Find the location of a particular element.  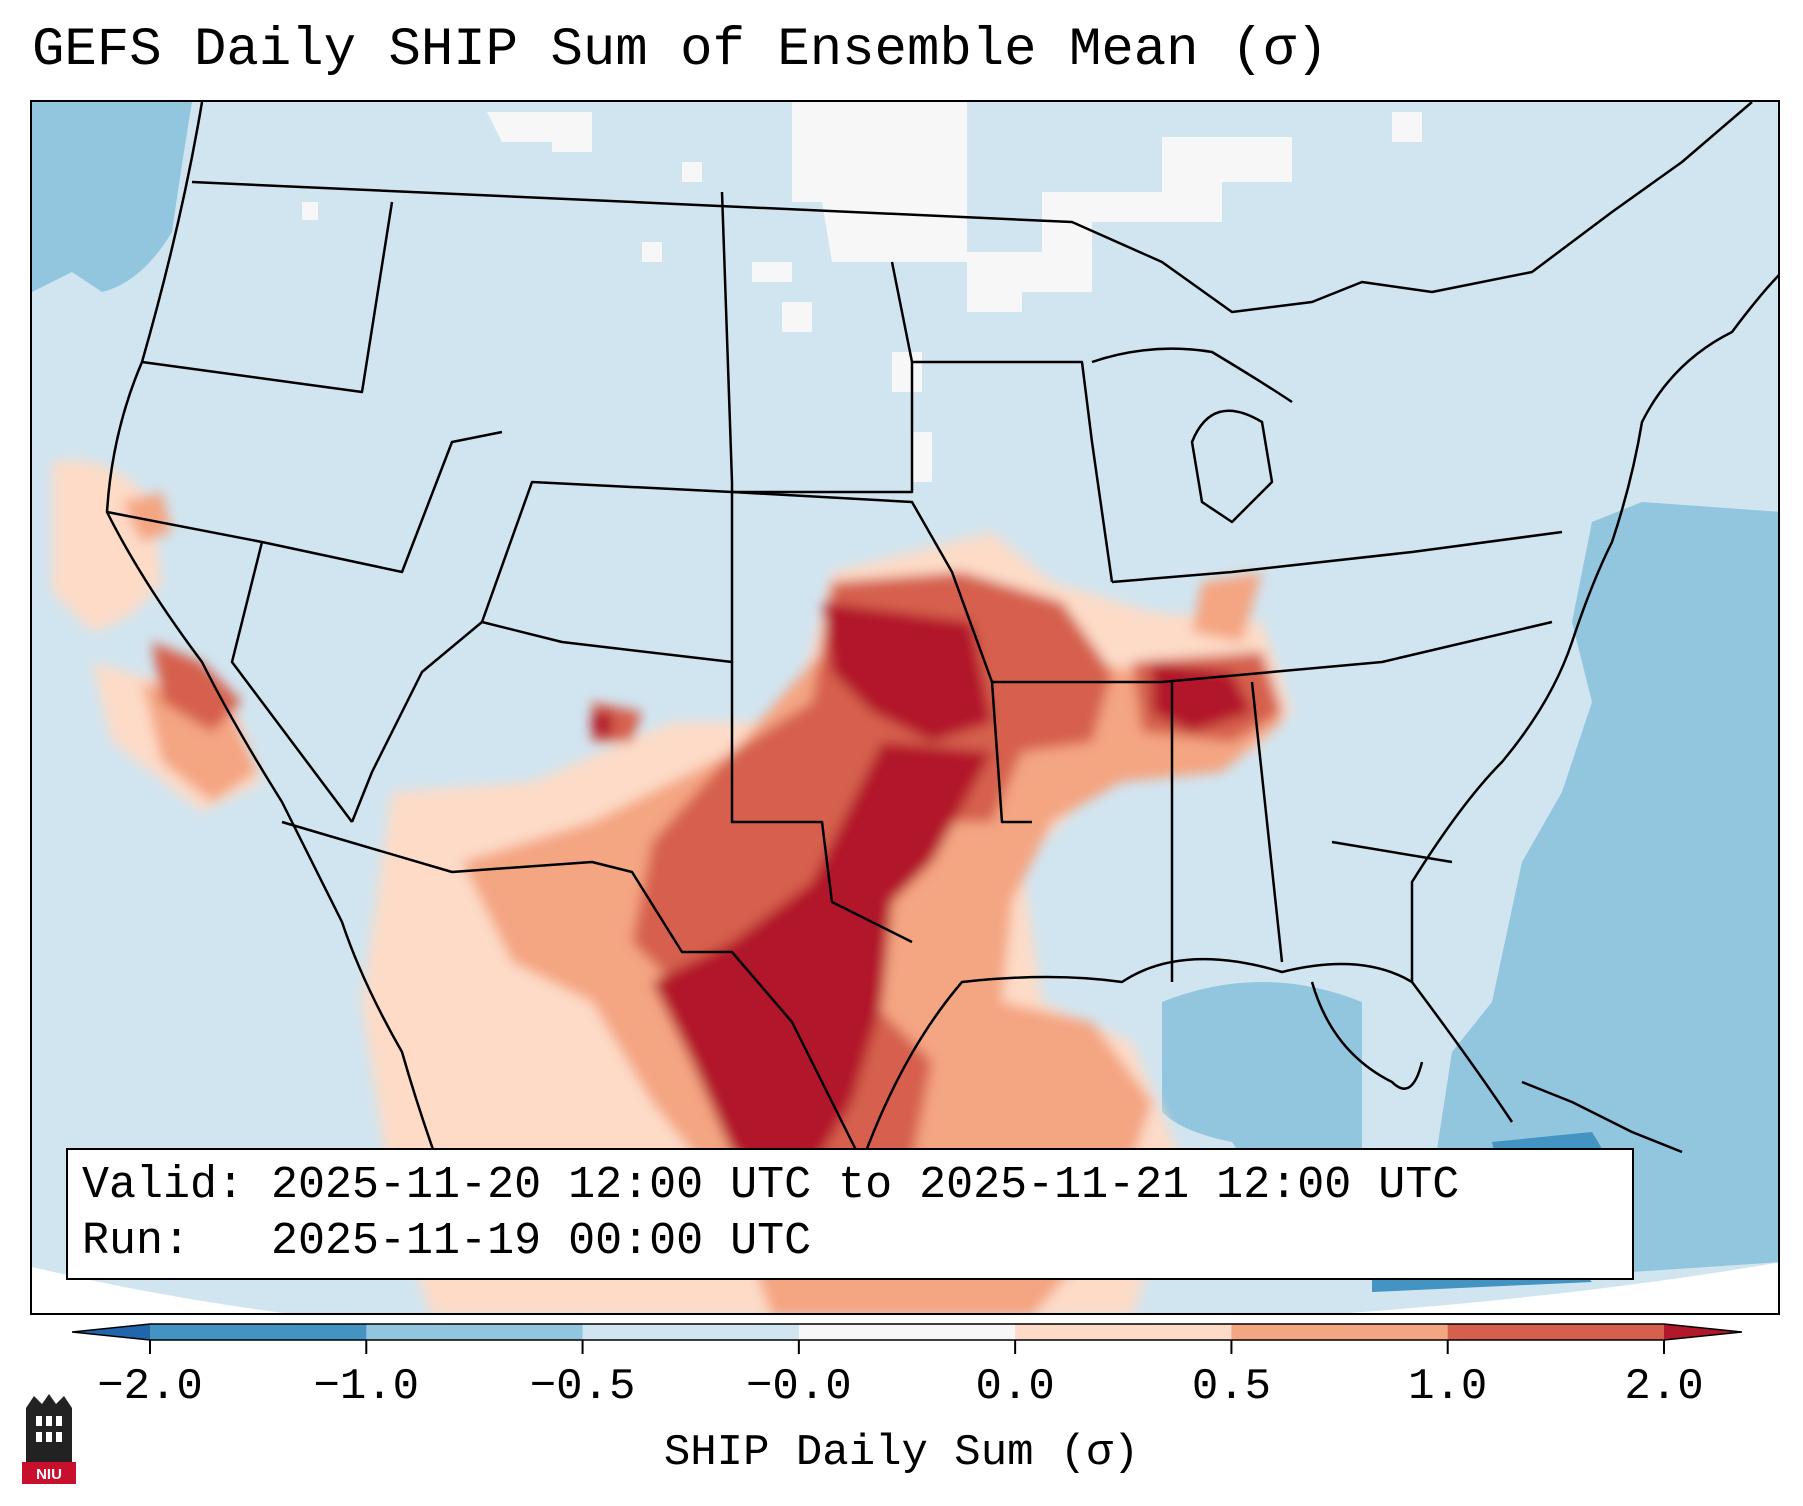

chart-title: GEFS Daily SHIP Sum of Ensemble Mean (σ) is located at coordinates (680, 50).